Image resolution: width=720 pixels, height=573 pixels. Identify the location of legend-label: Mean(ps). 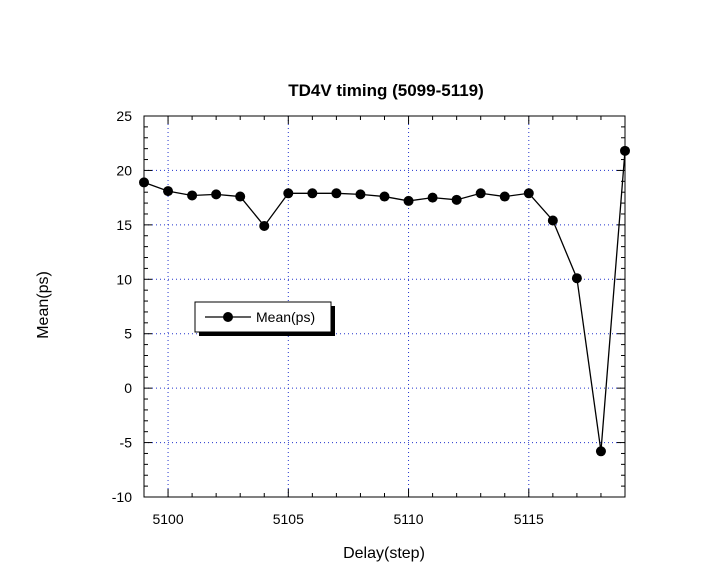
(285, 317).